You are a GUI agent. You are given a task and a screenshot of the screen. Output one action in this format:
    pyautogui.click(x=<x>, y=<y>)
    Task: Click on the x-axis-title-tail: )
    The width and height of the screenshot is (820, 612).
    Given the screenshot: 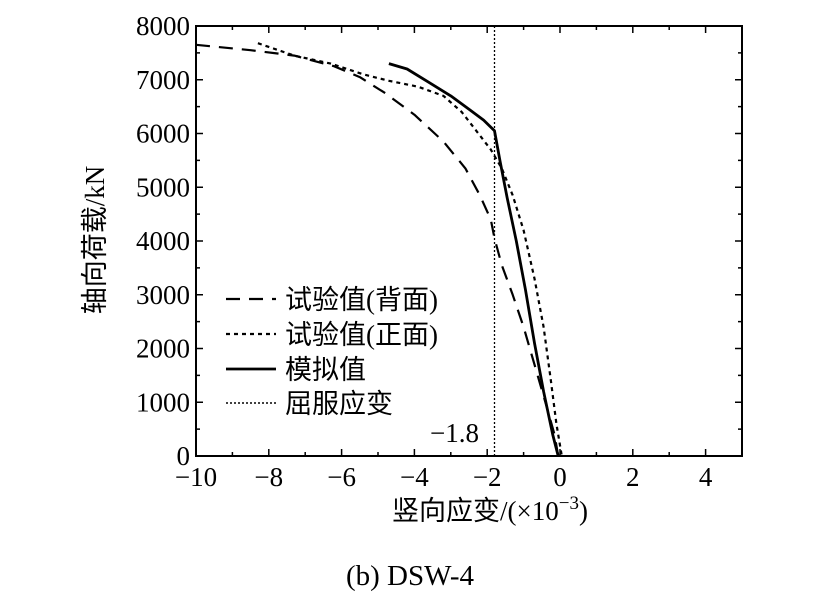 What is the action you would take?
    pyautogui.click(x=583, y=511)
    